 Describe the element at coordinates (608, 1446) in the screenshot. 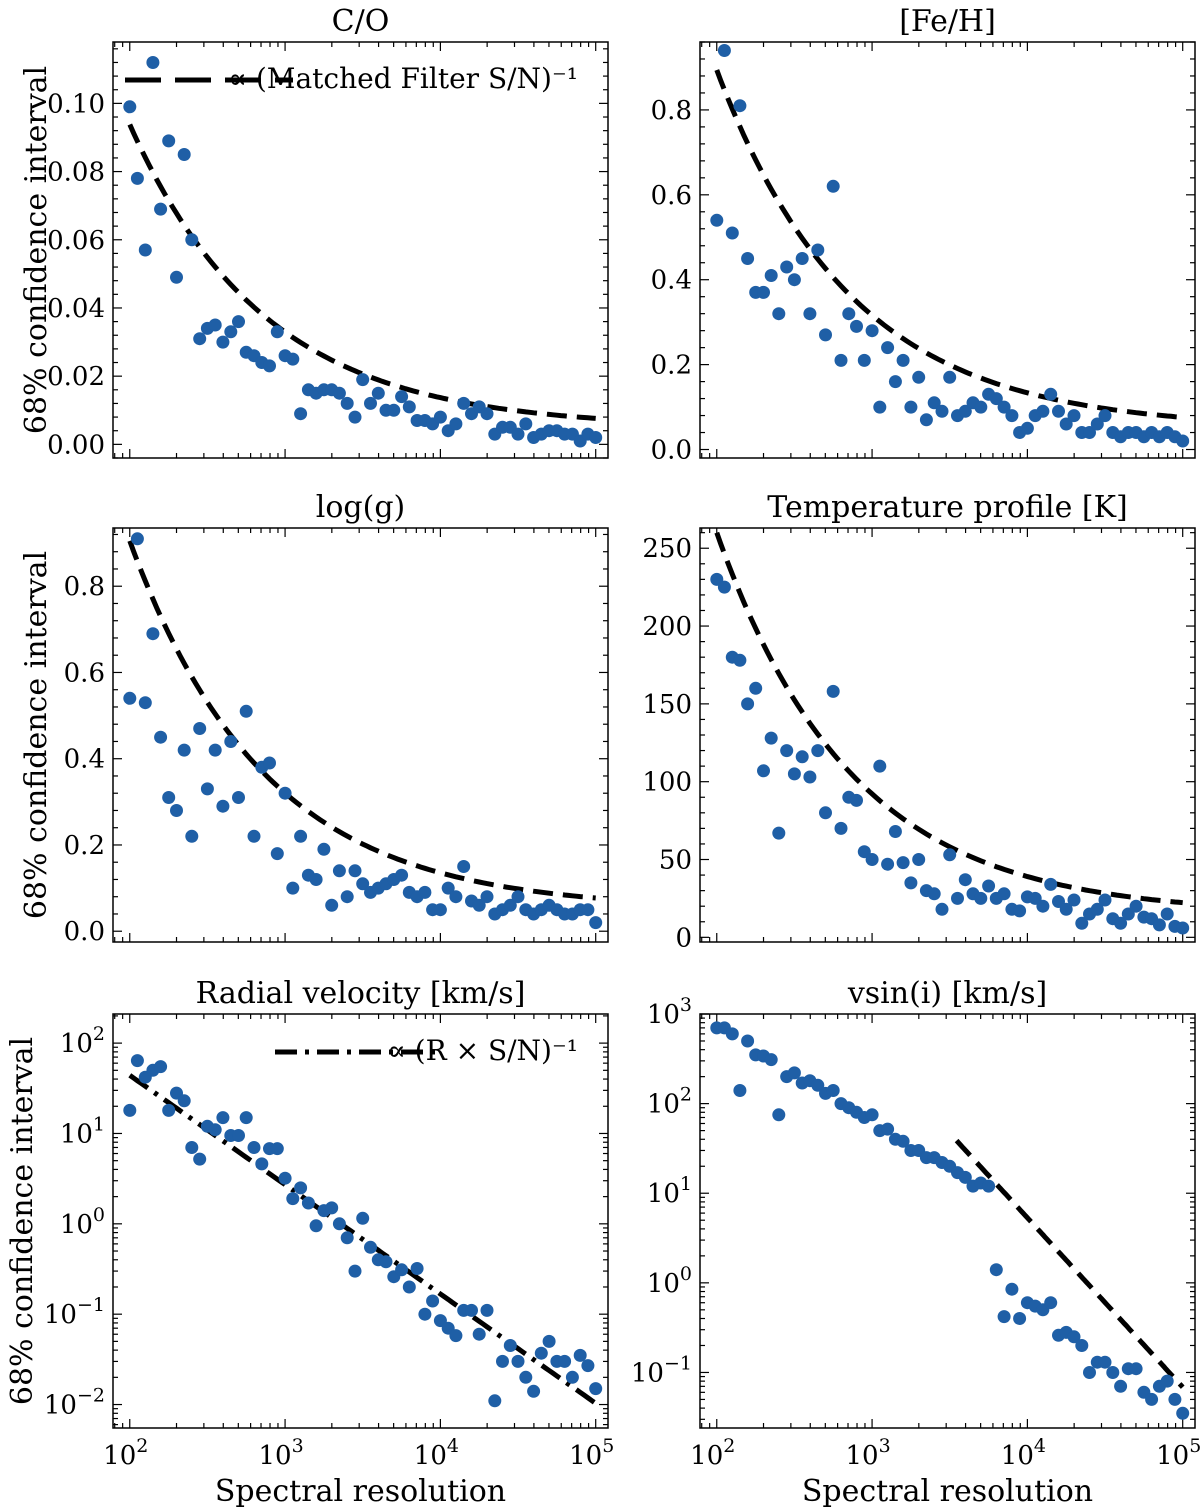

I see `x-tick-label-exp: 5` at that location.